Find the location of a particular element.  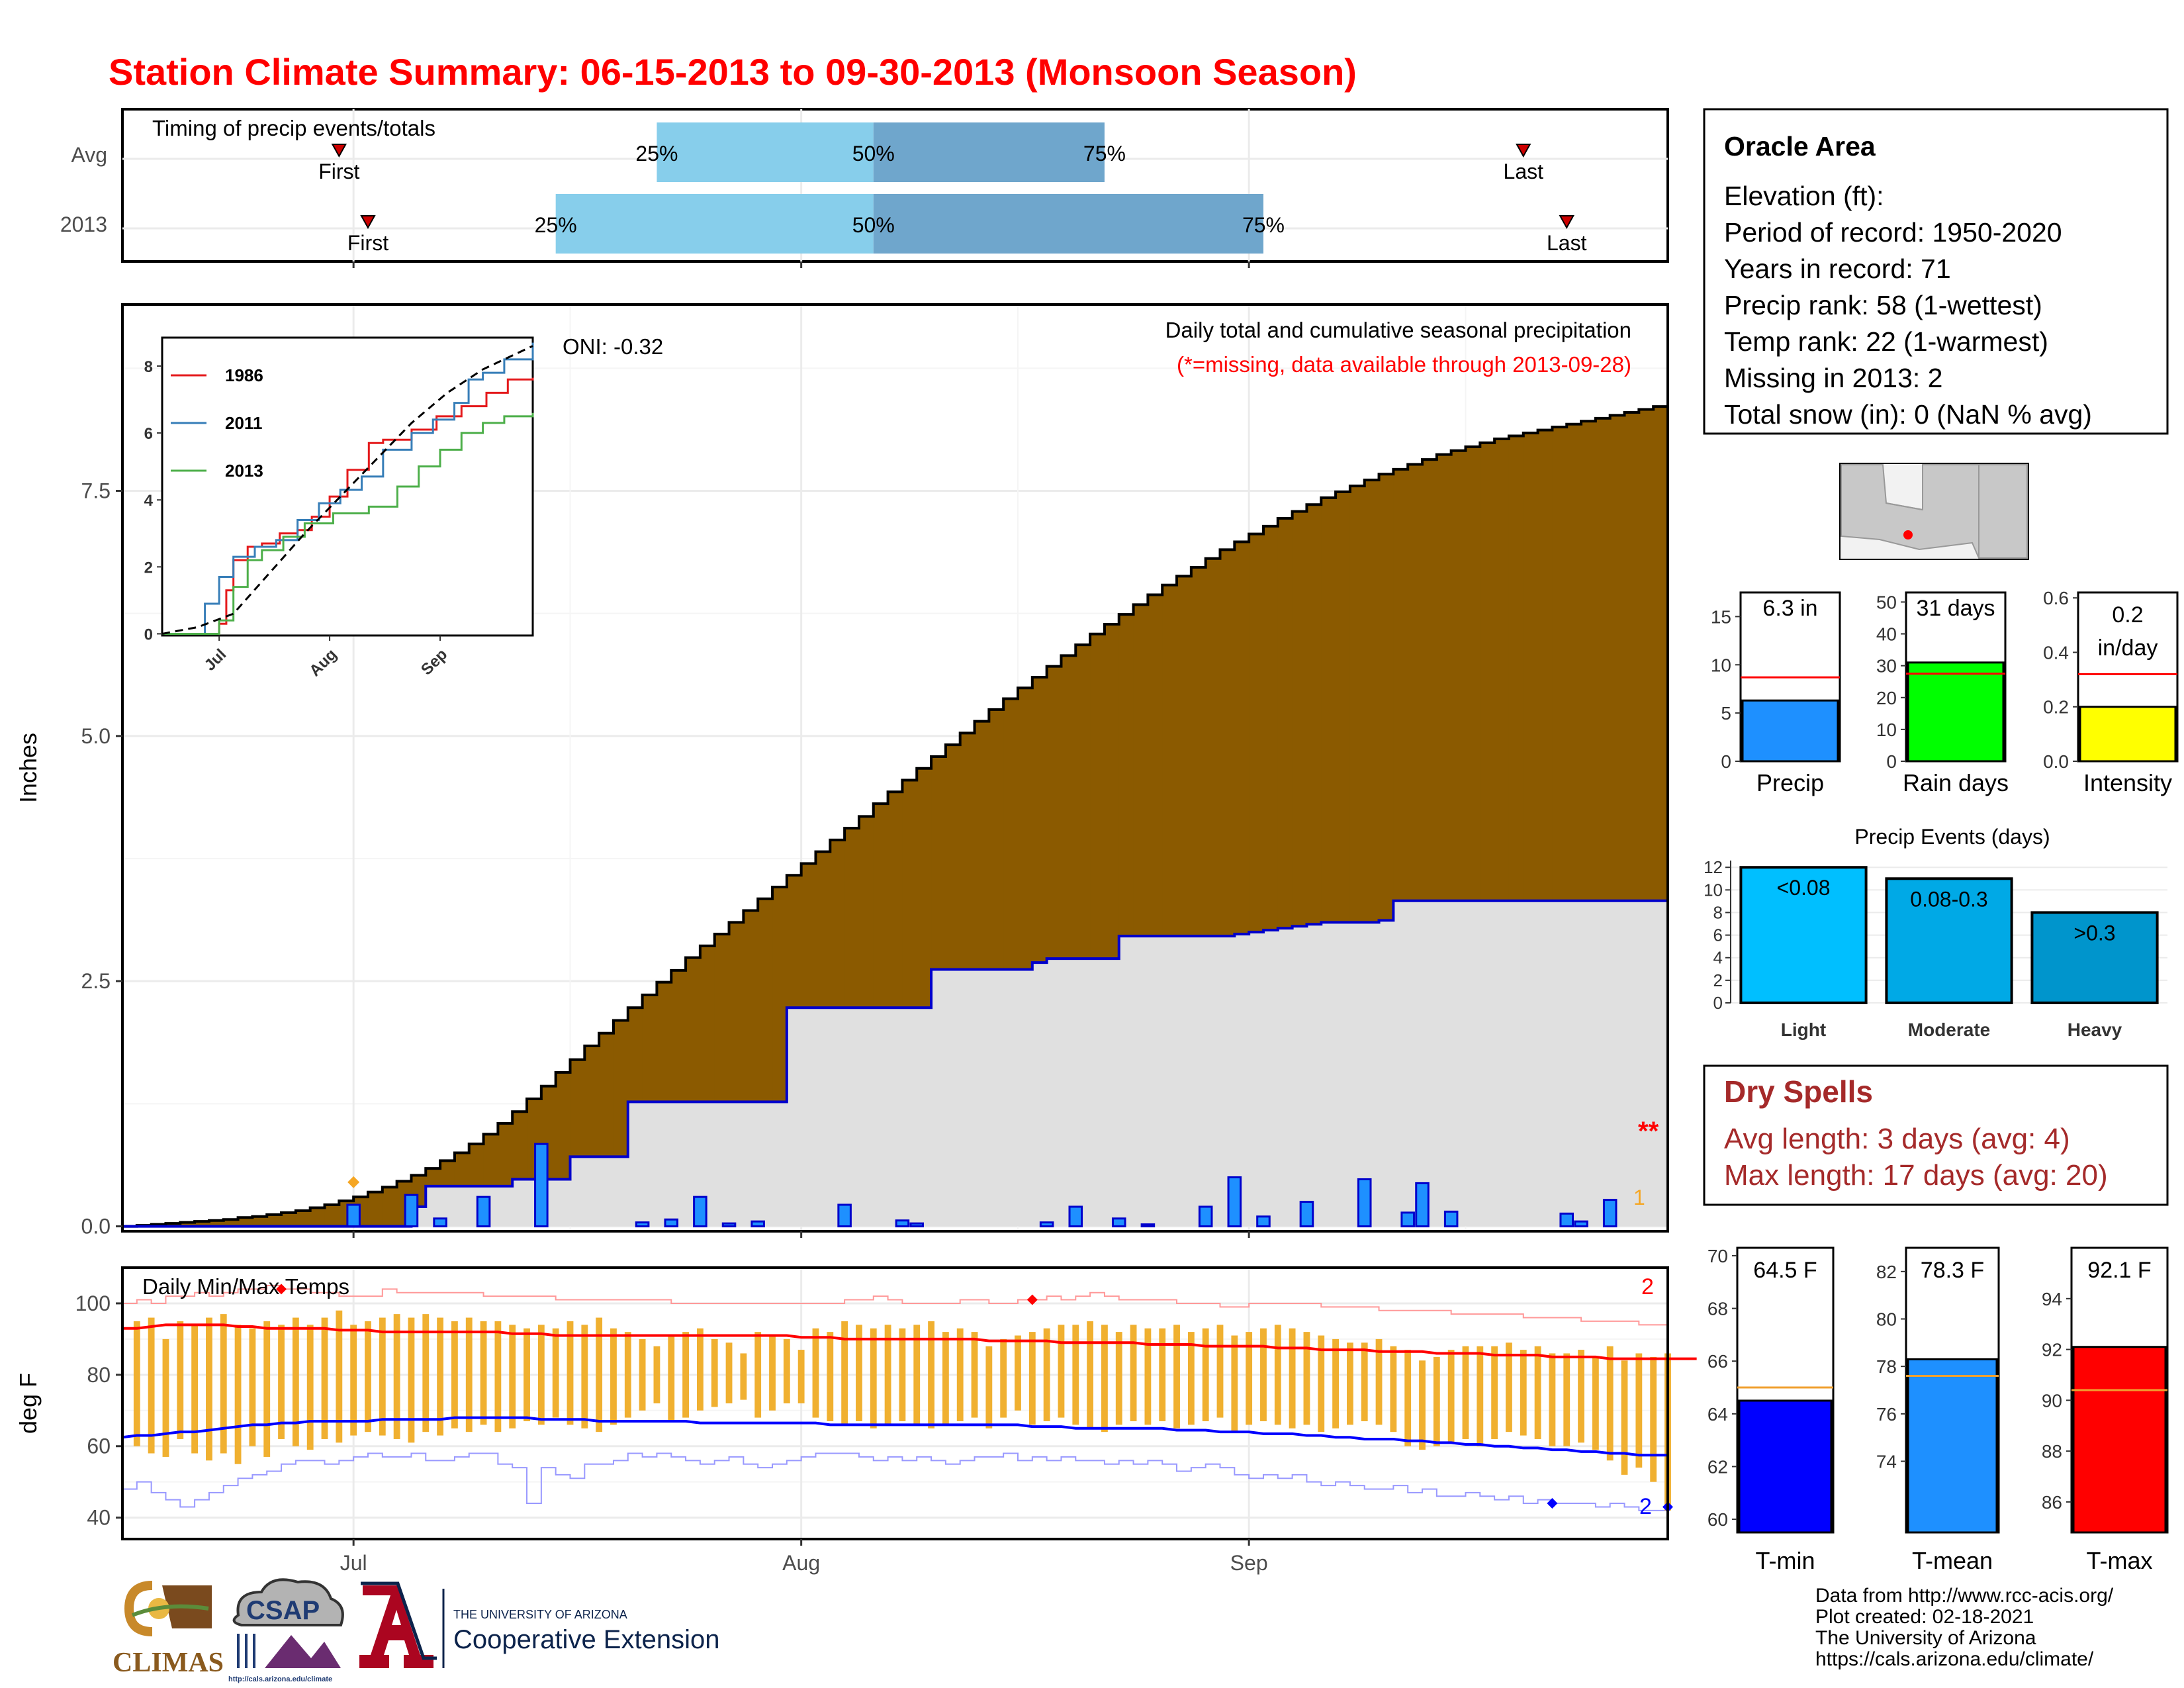

station-line: Elevation (ft): is located at coordinates (1804, 196).